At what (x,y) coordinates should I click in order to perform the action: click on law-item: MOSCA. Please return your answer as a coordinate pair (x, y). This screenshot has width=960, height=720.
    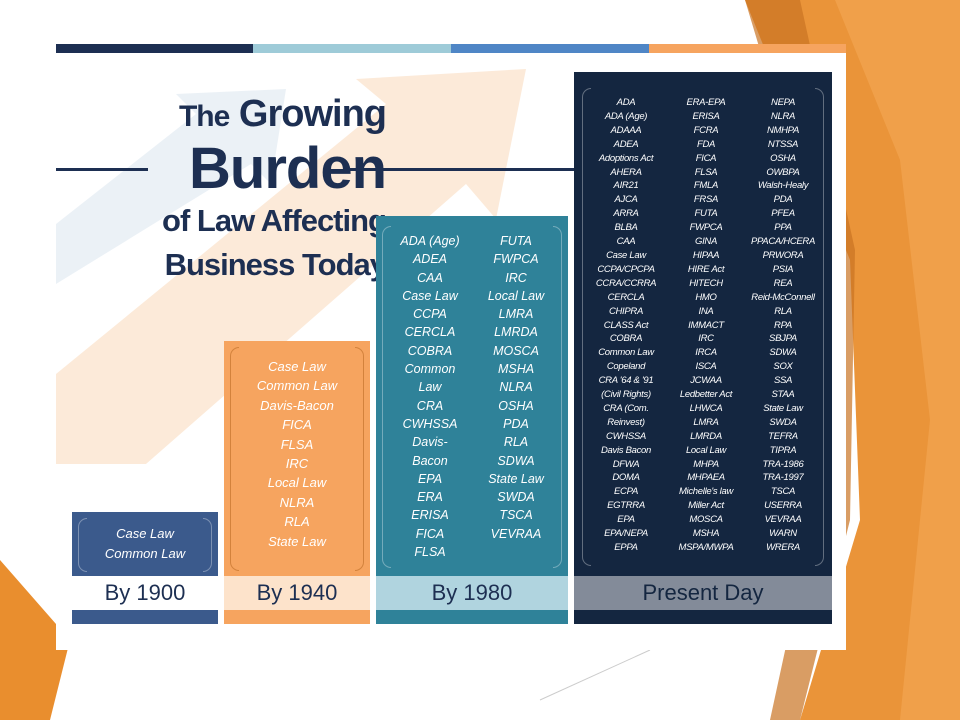
    Looking at the image, I should click on (516, 350).